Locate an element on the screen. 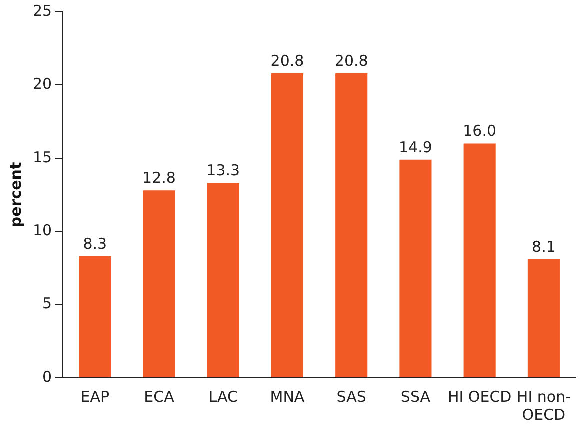  x-tick-label: LAC is located at coordinates (223, 397).